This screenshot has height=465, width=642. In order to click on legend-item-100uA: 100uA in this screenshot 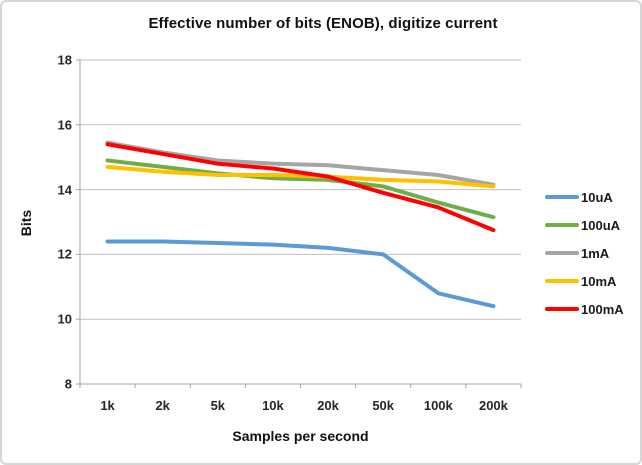, I will do `click(584, 225)`.